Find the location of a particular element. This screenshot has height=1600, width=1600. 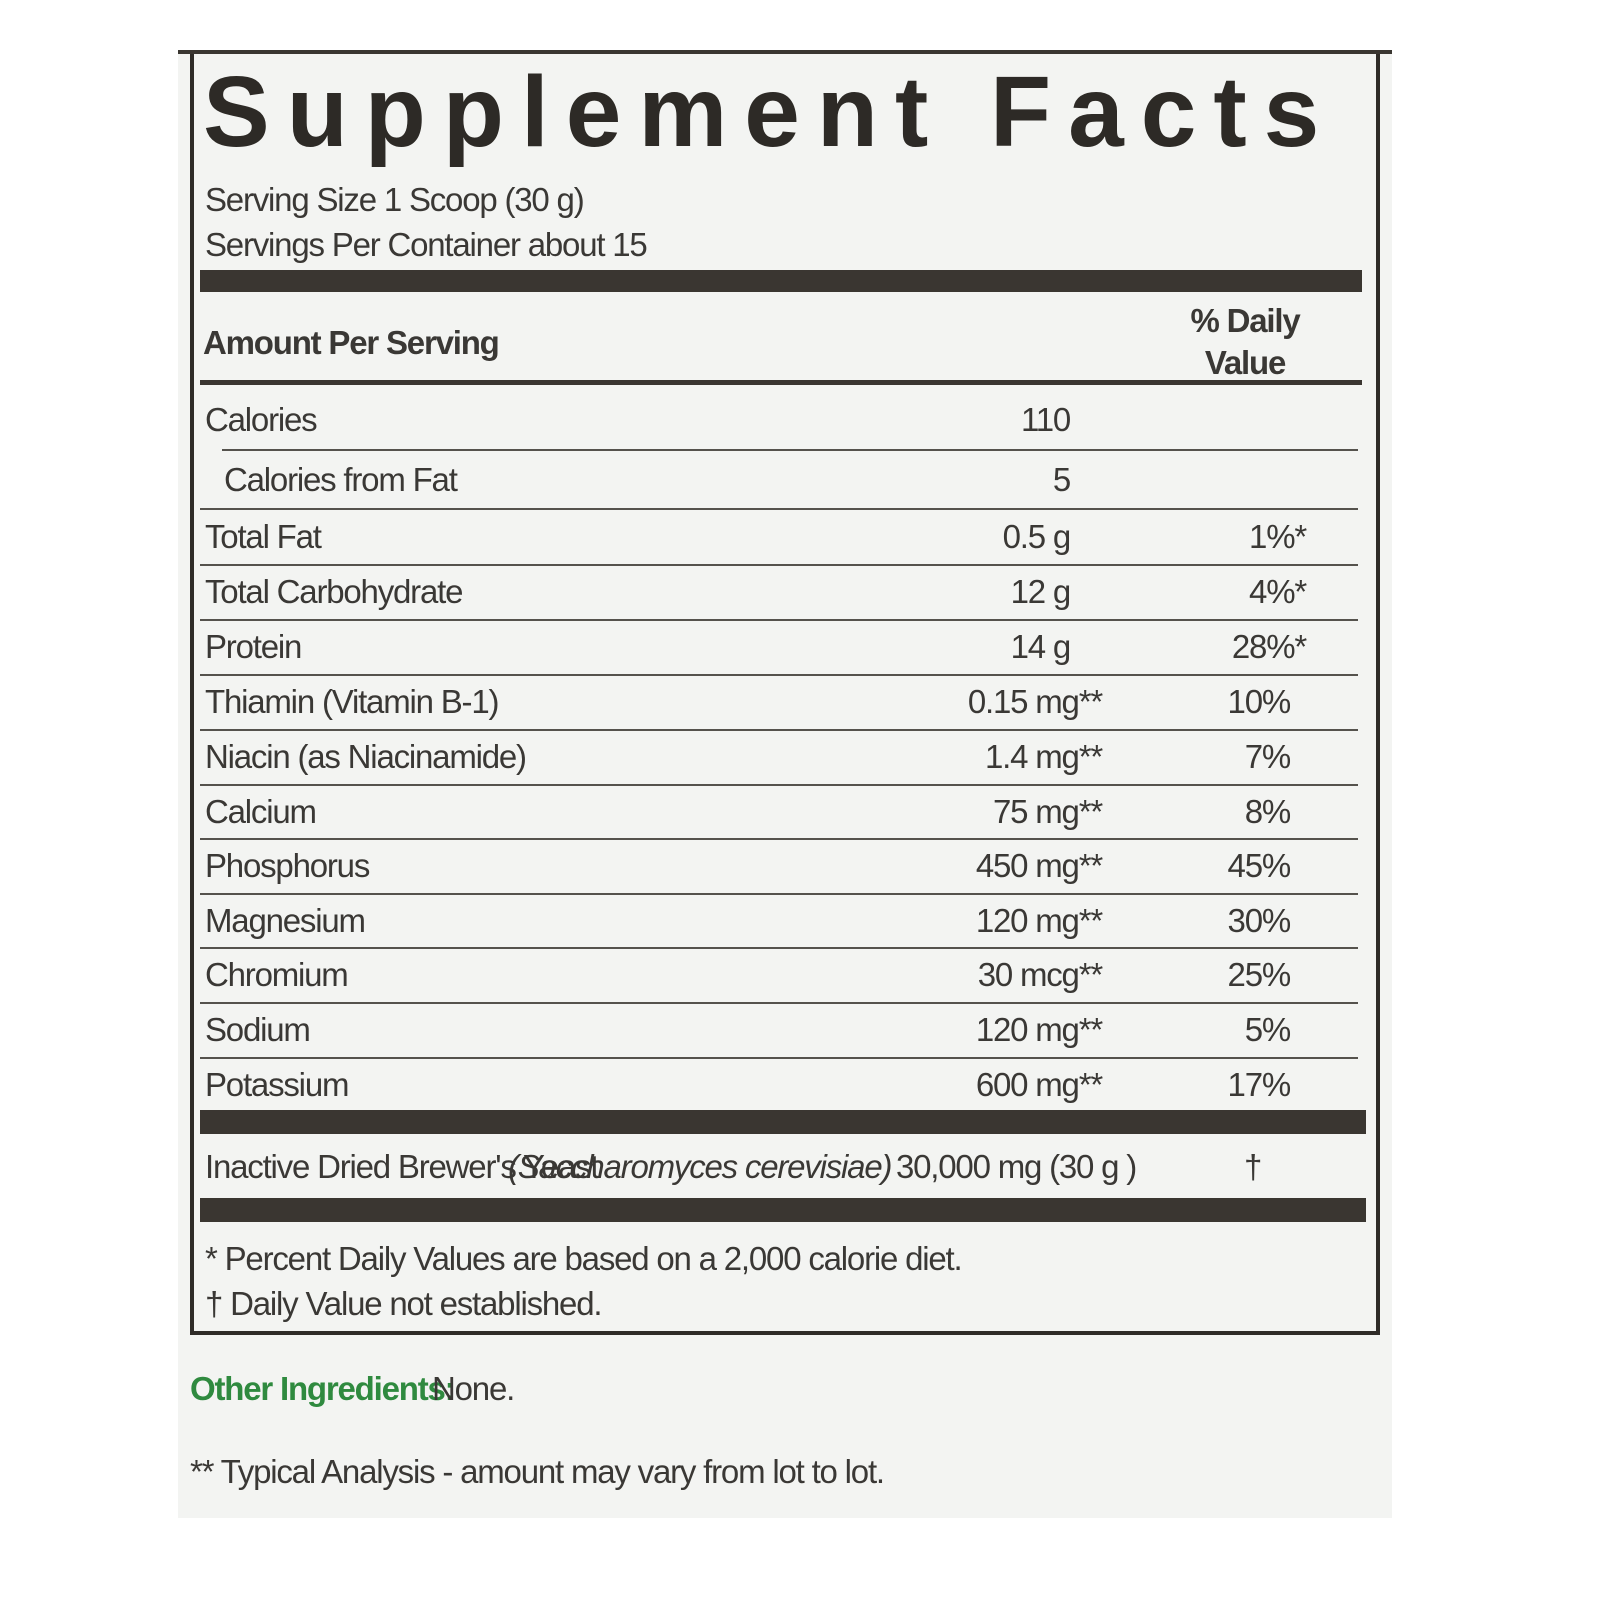

nutrient-amount: 110 is located at coordinates (1045, 419).